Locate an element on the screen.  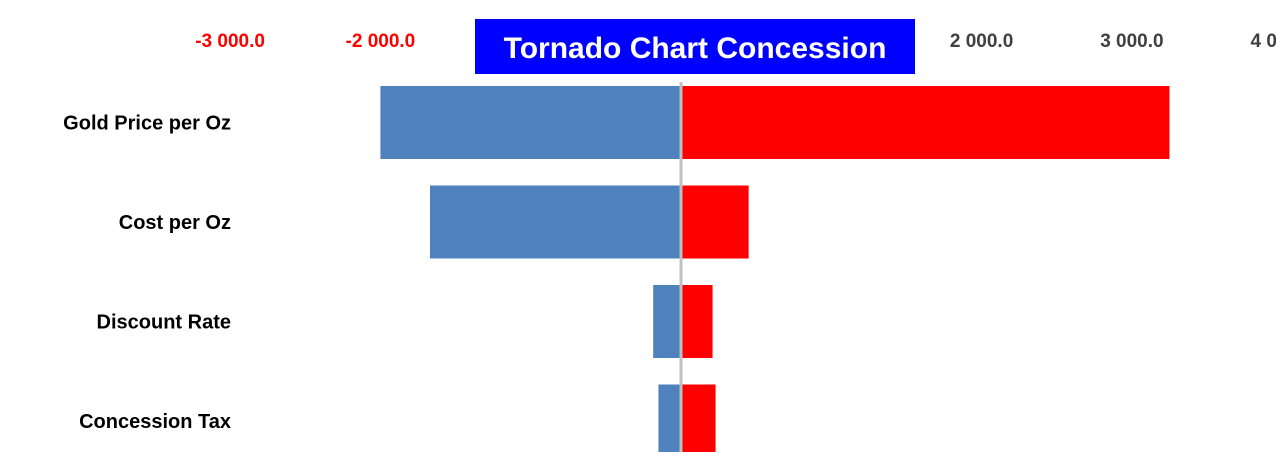
chart-title-text: Tornado Chart Concession is located at coordinates (695, 48).